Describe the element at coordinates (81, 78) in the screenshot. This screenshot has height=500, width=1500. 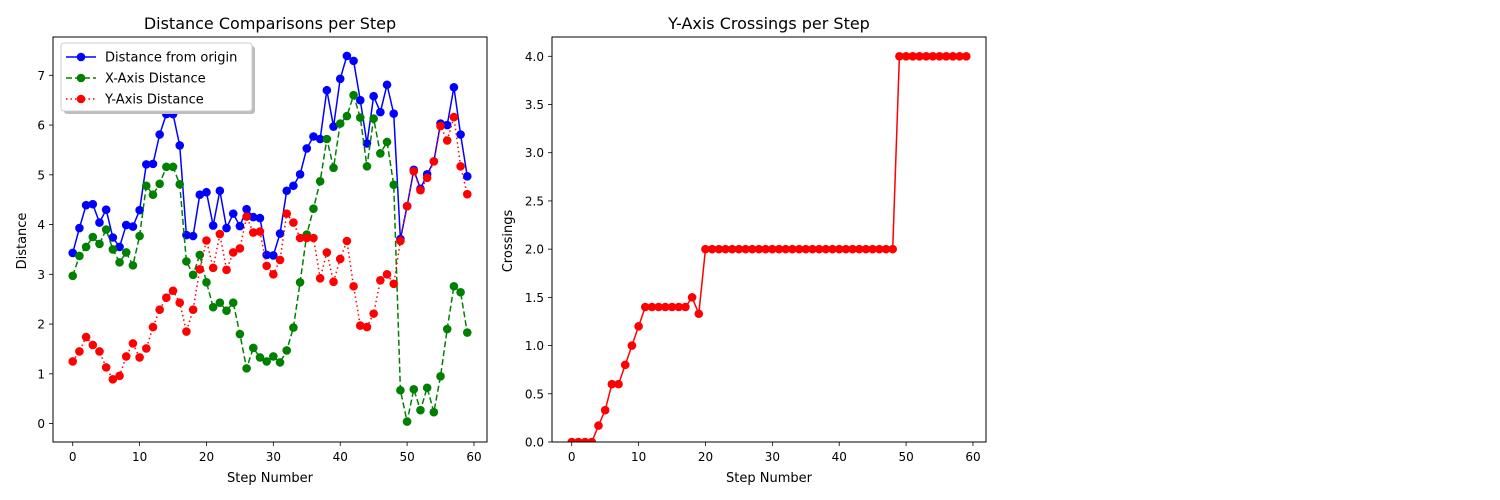
I see `legend-marker` at that location.